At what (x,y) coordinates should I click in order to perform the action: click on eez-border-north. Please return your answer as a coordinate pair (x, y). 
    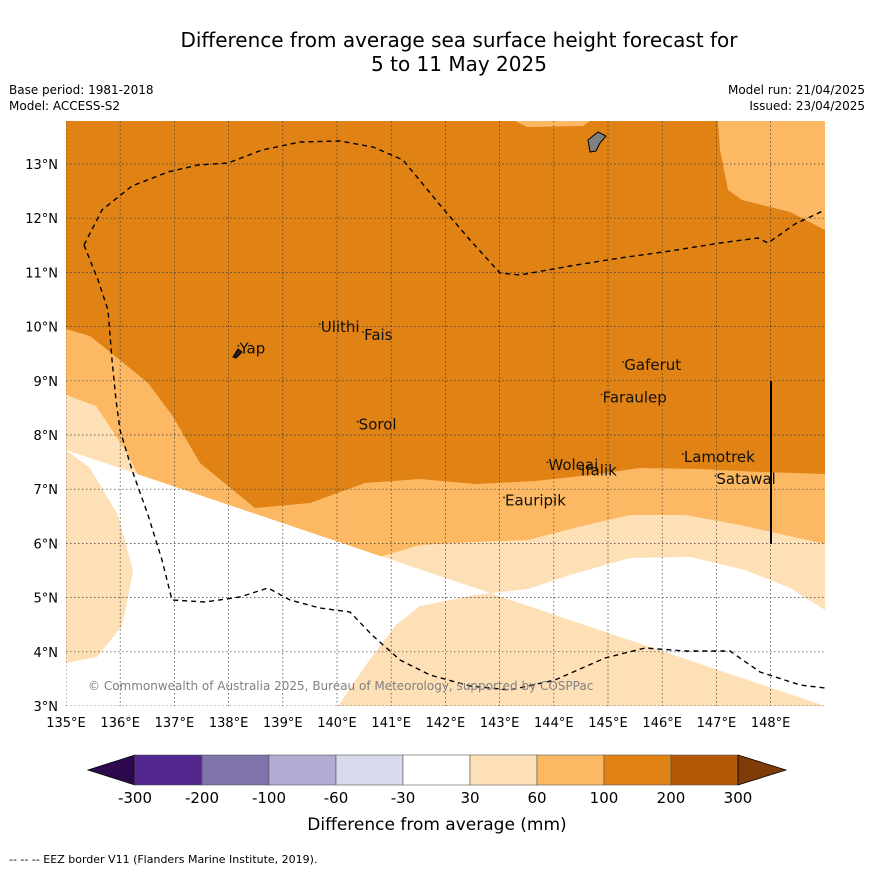
    Looking at the image, I should click on (454, 208).